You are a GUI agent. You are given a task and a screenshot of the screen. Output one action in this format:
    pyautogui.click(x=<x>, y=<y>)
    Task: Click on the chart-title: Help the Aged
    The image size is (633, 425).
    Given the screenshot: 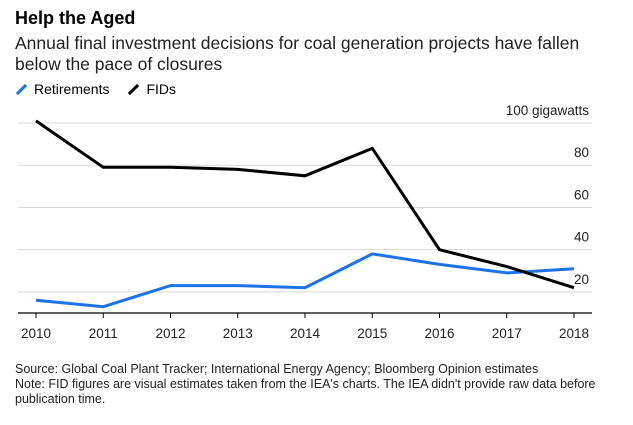 What is the action you would take?
    pyautogui.click(x=75, y=18)
    